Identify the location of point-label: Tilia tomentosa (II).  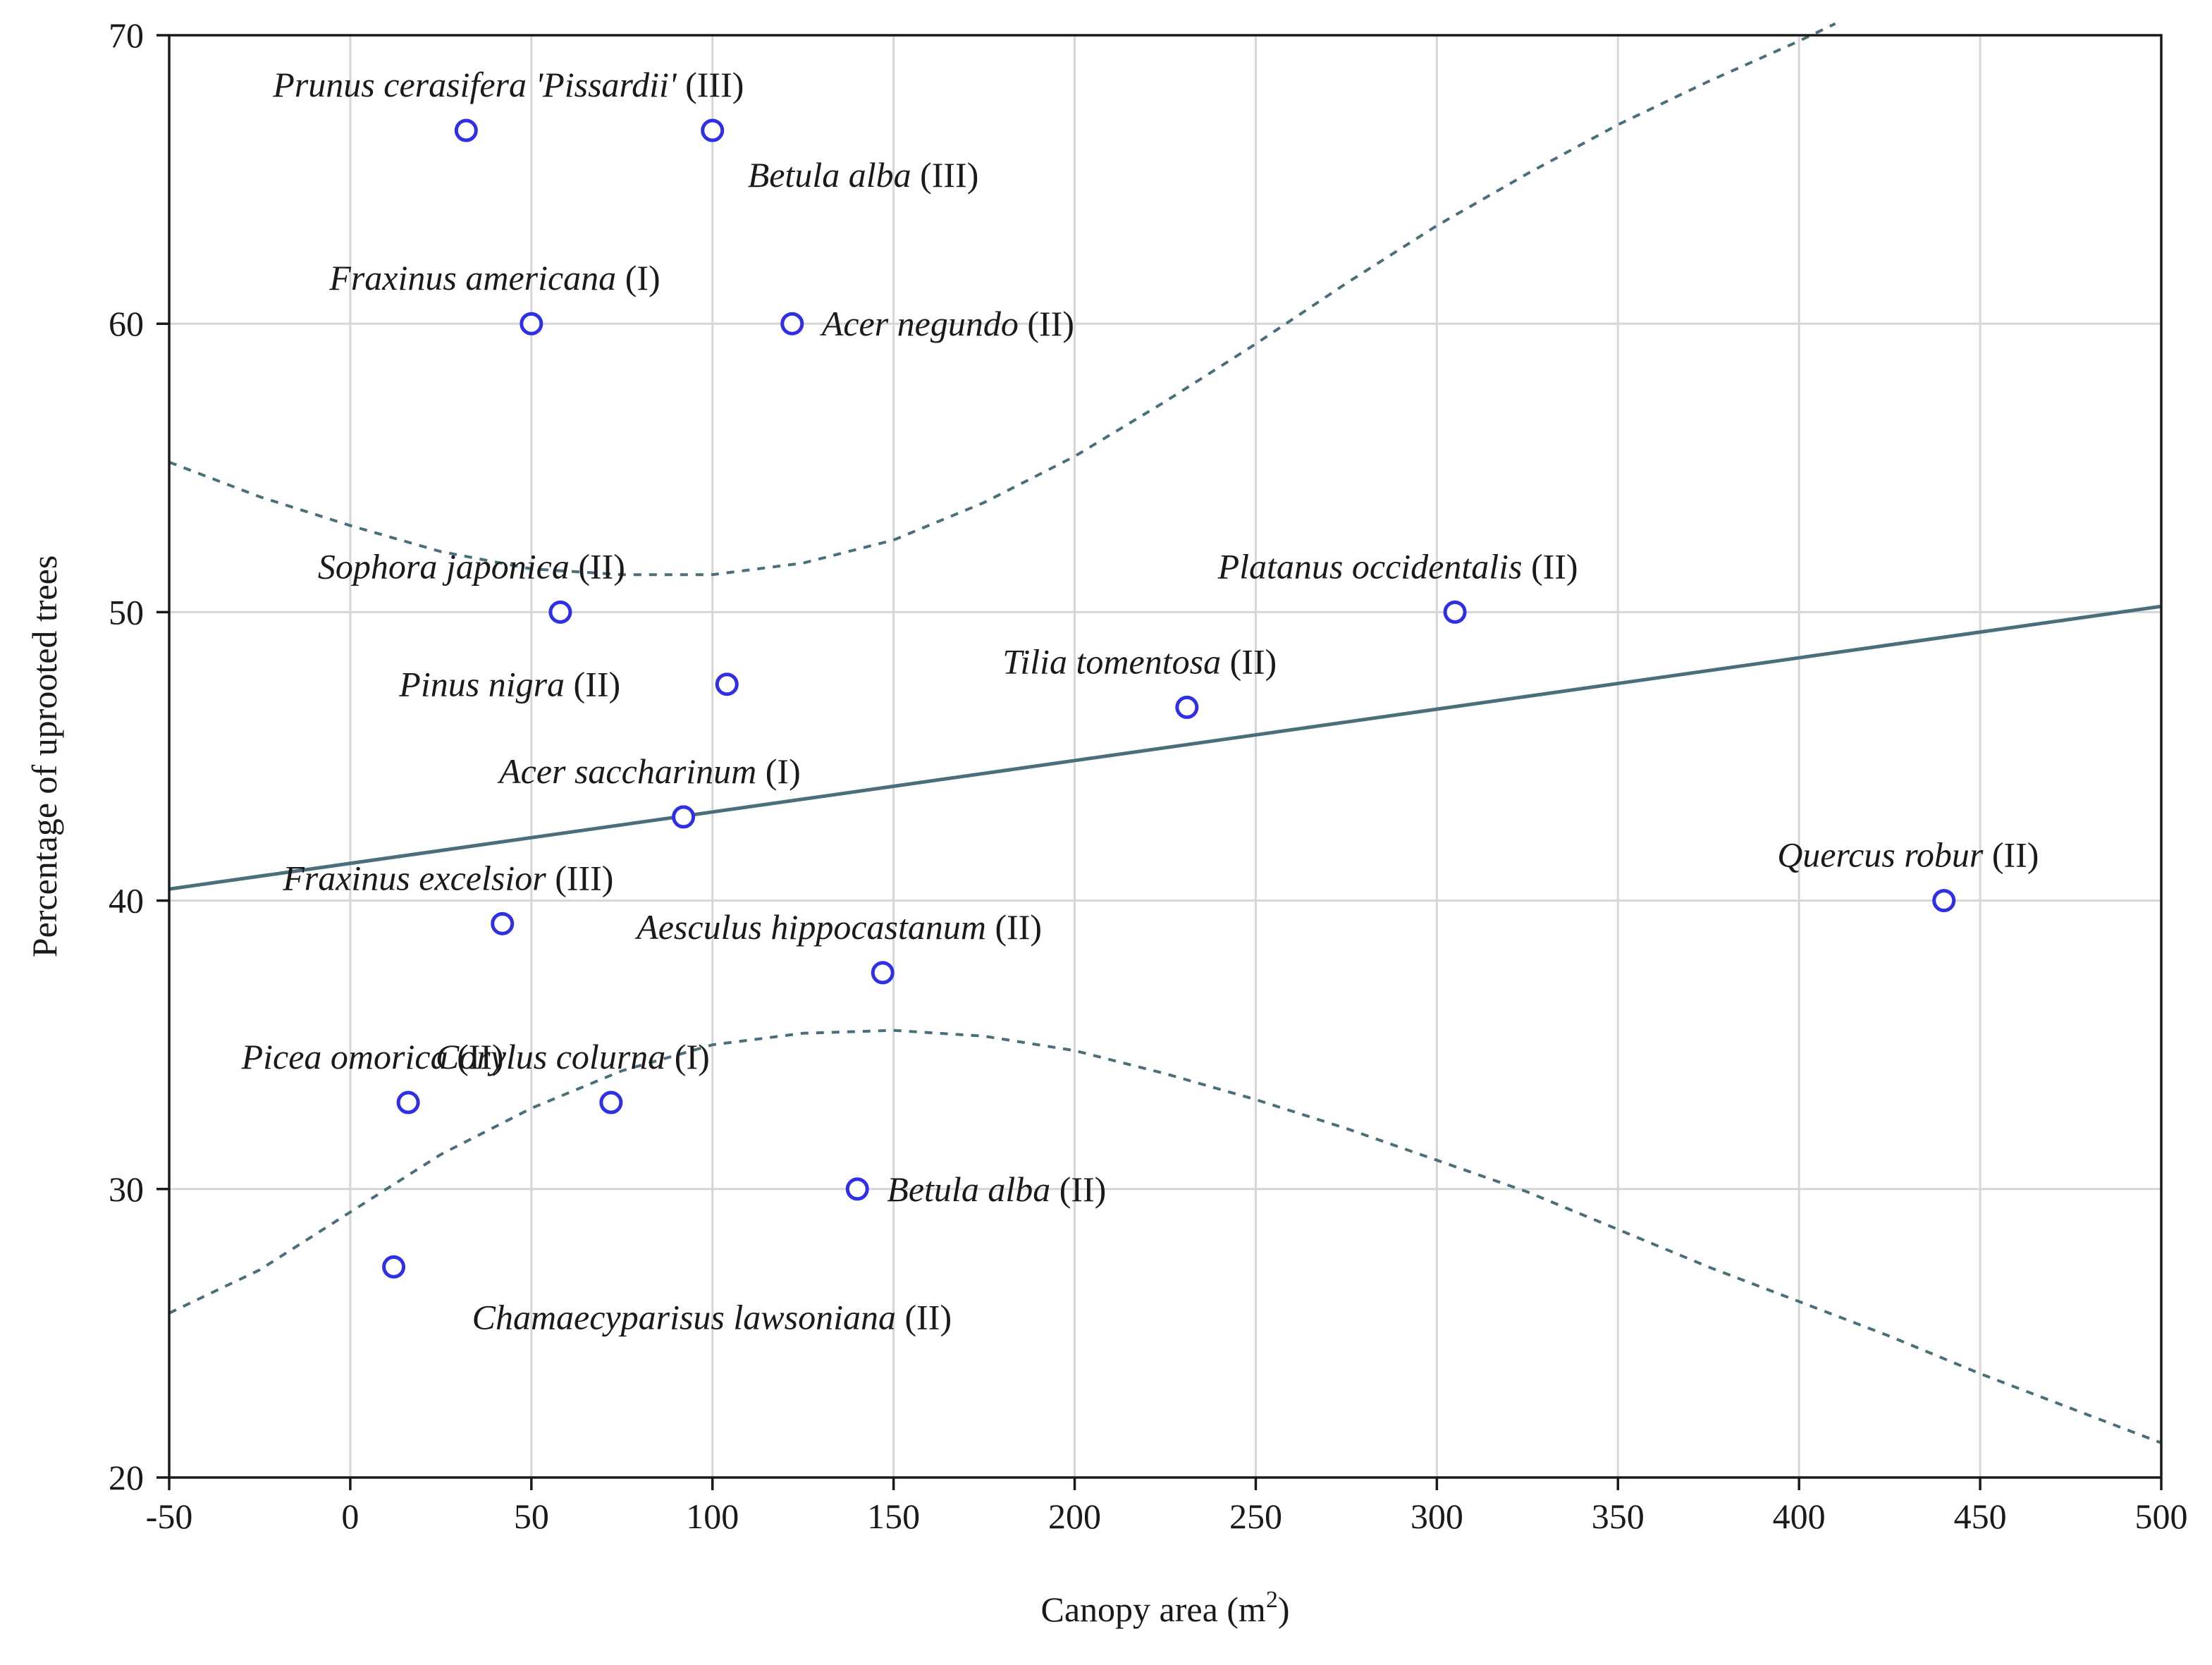
(1139, 661).